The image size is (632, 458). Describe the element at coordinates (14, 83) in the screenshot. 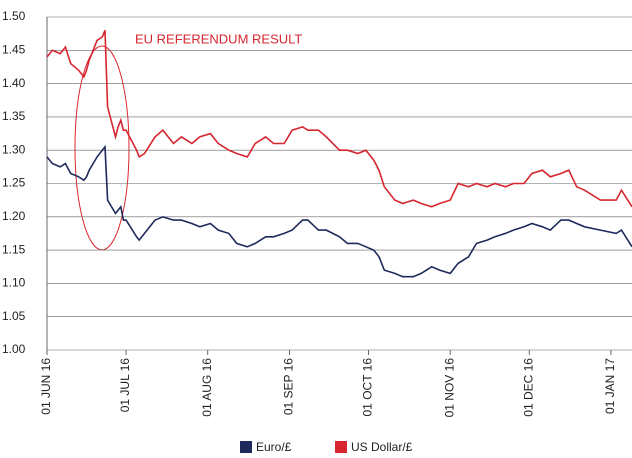

I see `y-tick-label: 1.40` at that location.